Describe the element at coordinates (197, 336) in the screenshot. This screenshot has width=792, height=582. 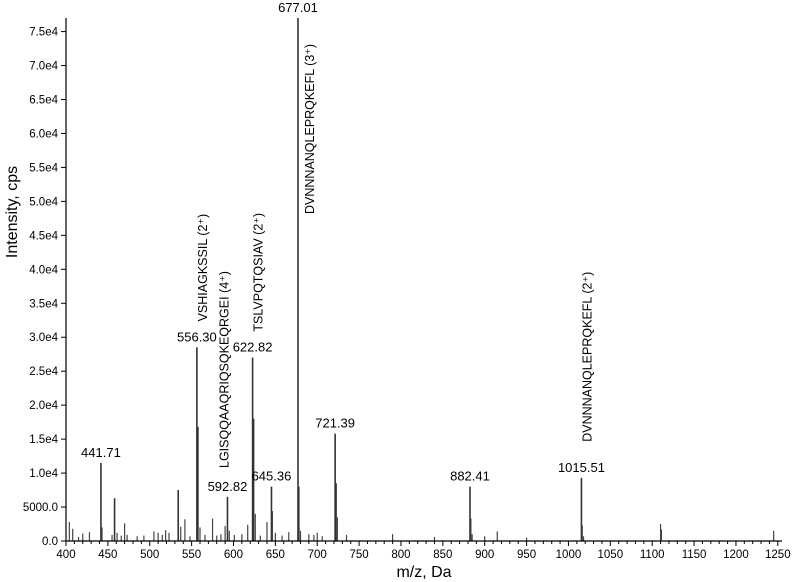
I see `peak-label: 556.30` at that location.